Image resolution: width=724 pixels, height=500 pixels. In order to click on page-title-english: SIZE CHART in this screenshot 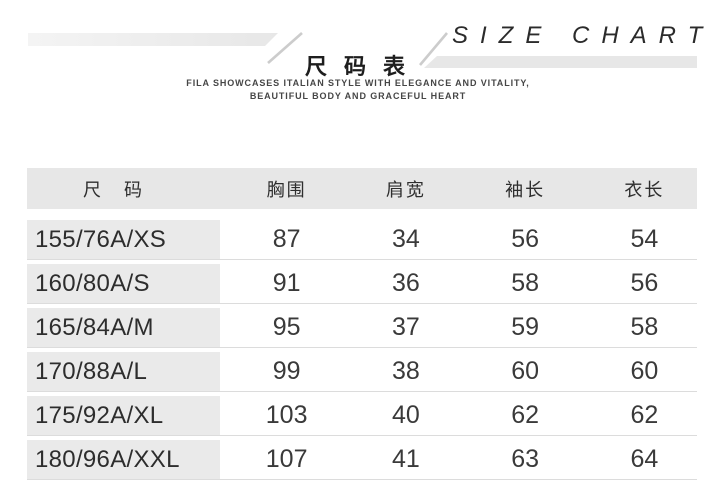, I will do `click(583, 35)`.